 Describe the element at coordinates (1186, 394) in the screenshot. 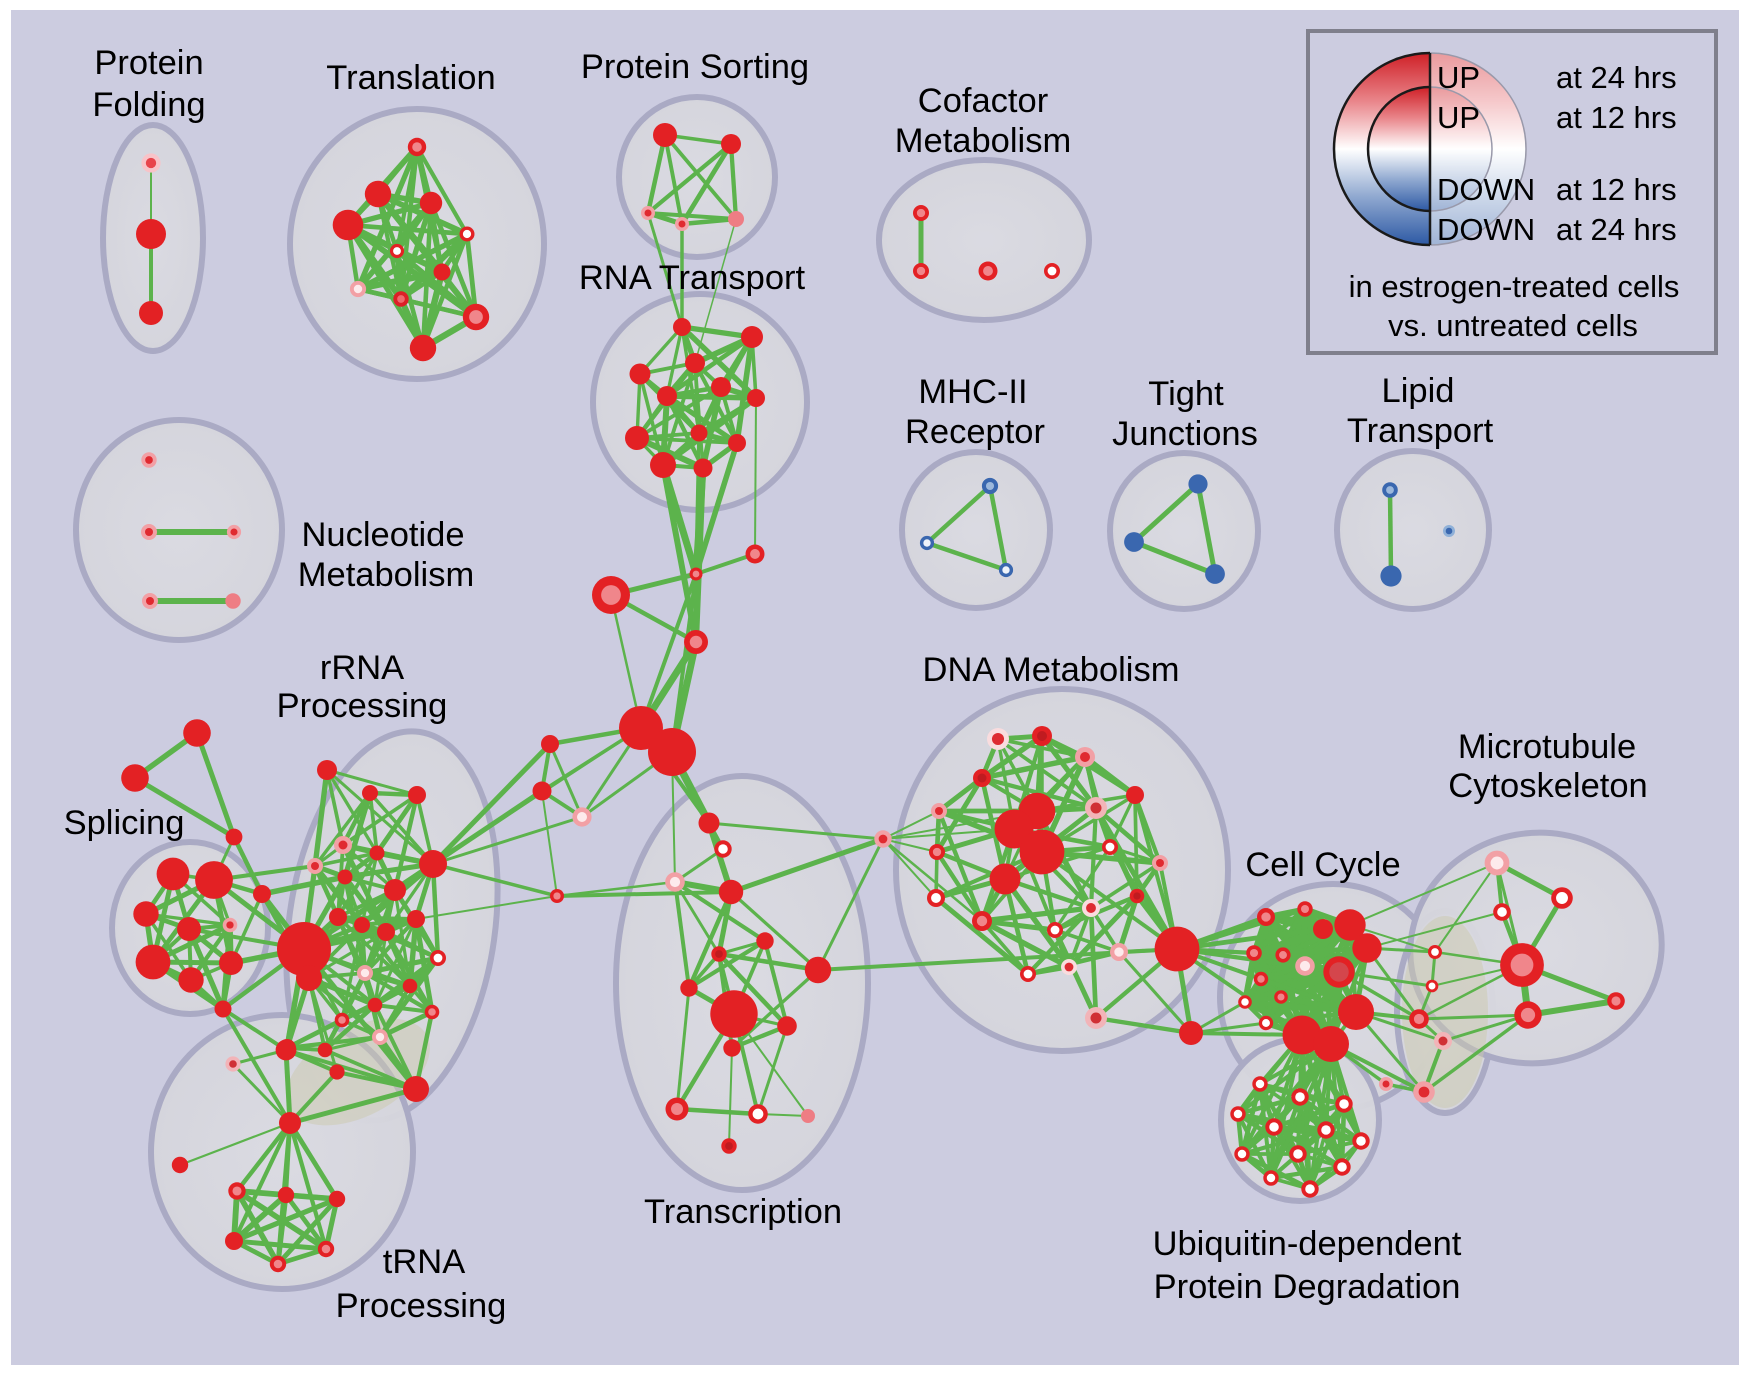

I see `svg-text: Tight` at that location.